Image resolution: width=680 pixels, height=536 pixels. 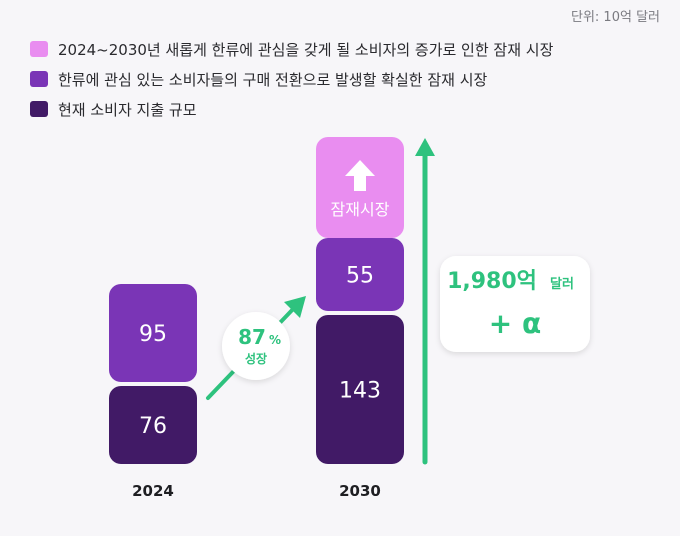 I want to click on total-arrow, so click(x=425, y=301).